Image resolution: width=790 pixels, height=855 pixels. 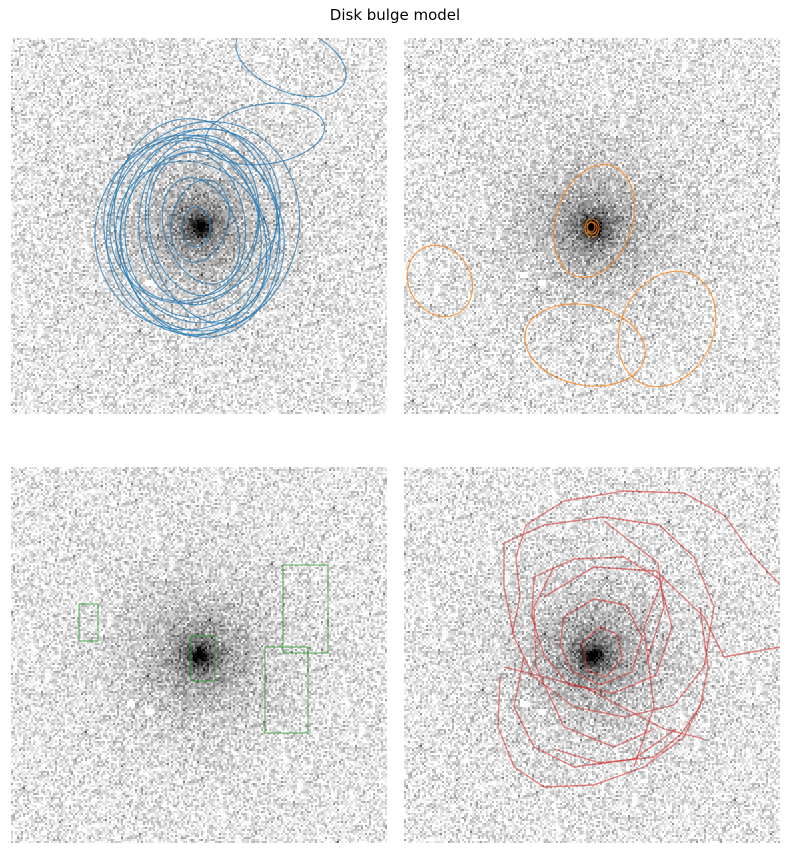 I want to click on contour-overlay, so click(x=638, y=639).